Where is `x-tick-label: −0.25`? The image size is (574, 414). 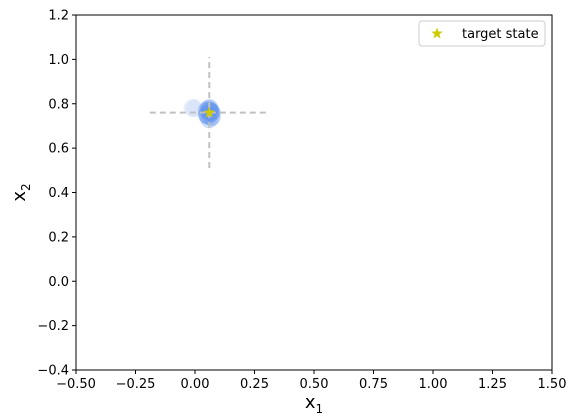 x-tick-label: −0.25 is located at coordinates (136, 384).